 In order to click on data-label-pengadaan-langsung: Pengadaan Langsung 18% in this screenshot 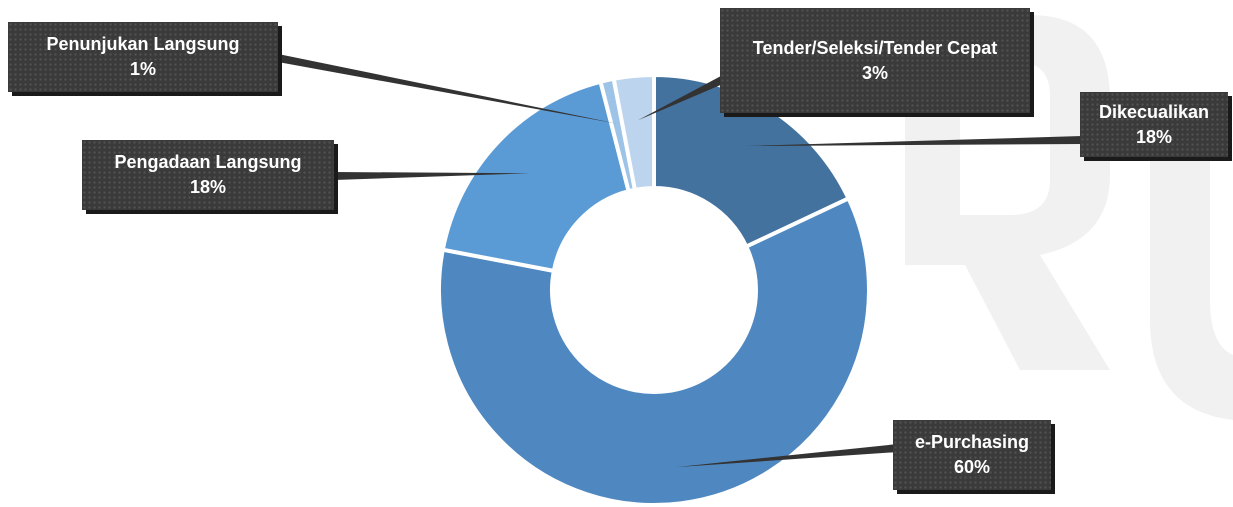, I will do `click(208, 175)`.